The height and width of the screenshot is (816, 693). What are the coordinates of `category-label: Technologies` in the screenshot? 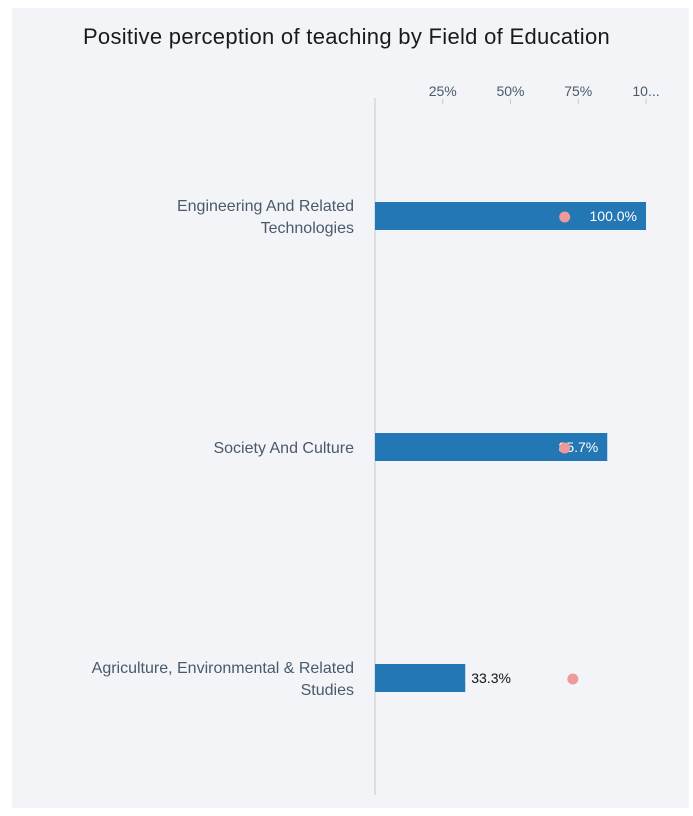 It's located at (307, 228).